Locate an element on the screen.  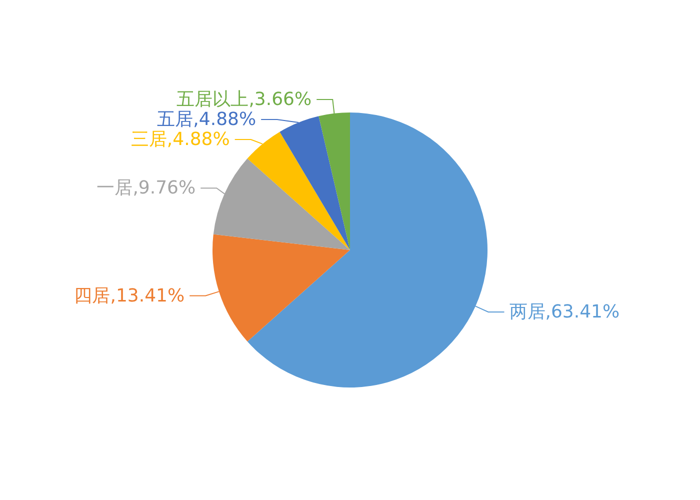
slice-label: 三居,4.88% is located at coordinates (180, 139).